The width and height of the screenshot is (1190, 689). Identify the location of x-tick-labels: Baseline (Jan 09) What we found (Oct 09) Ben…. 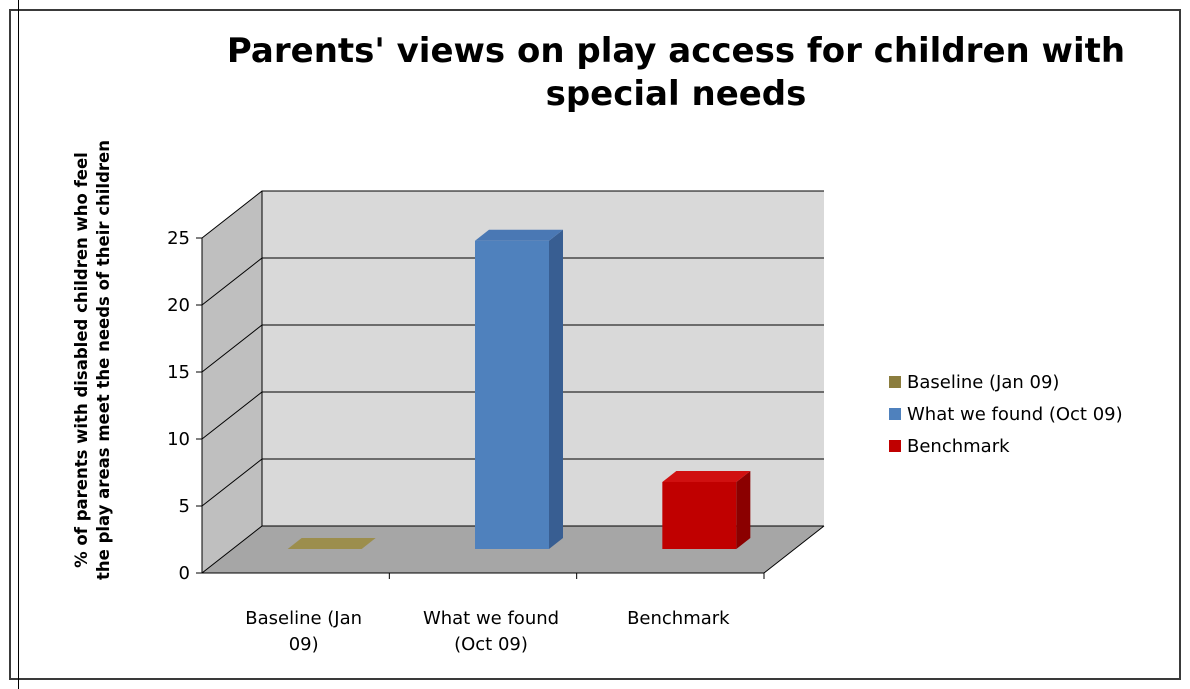
(487, 631).